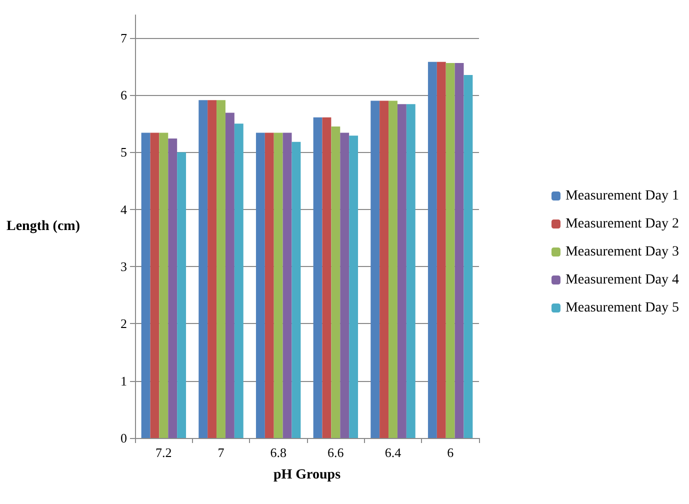 The width and height of the screenshot is (689, 504). What do you see at coordinates (124, 209) in the screenshot?
I see `y-tick-label: 4` at bounding box center [124, 209].